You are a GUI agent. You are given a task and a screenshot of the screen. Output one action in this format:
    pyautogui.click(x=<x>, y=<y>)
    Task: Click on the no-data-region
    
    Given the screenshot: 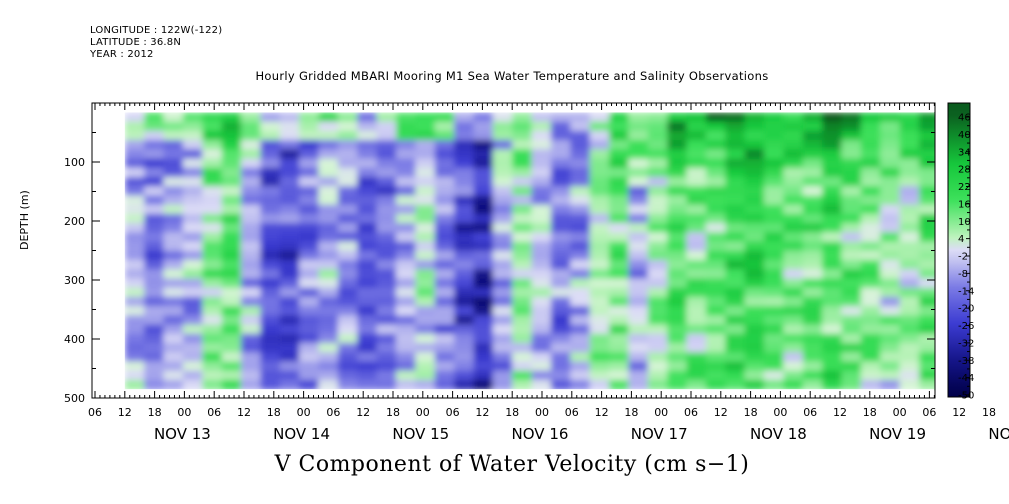 What is the action you would take?
    pyautogui.click(x=513, y=393)
    